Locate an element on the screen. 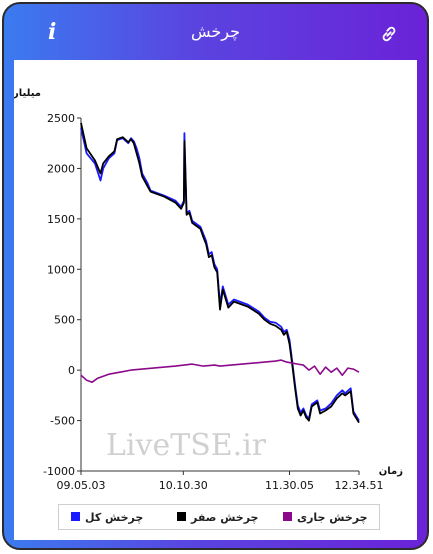 The width and height of the screenshot is (433, 554). y-tick-label: 2500 is located at coordinates (61, 118).